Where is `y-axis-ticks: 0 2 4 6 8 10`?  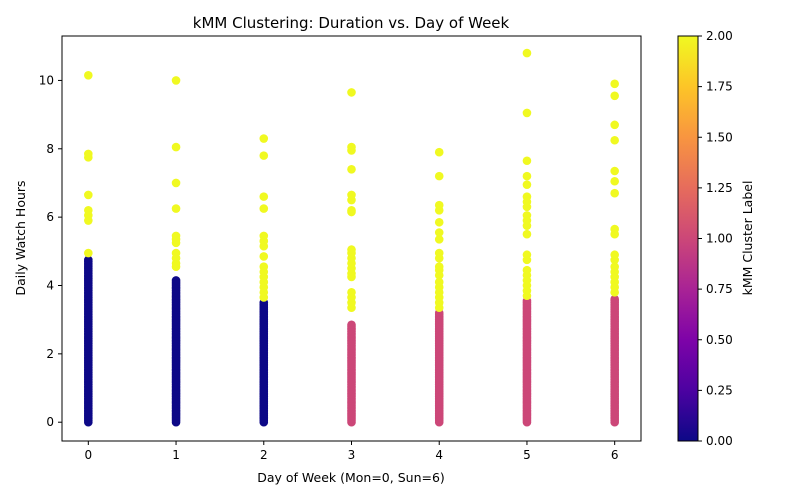 y-axis-ticks: 0 2 4 6 8 10 is located at coordinates (50, 251).